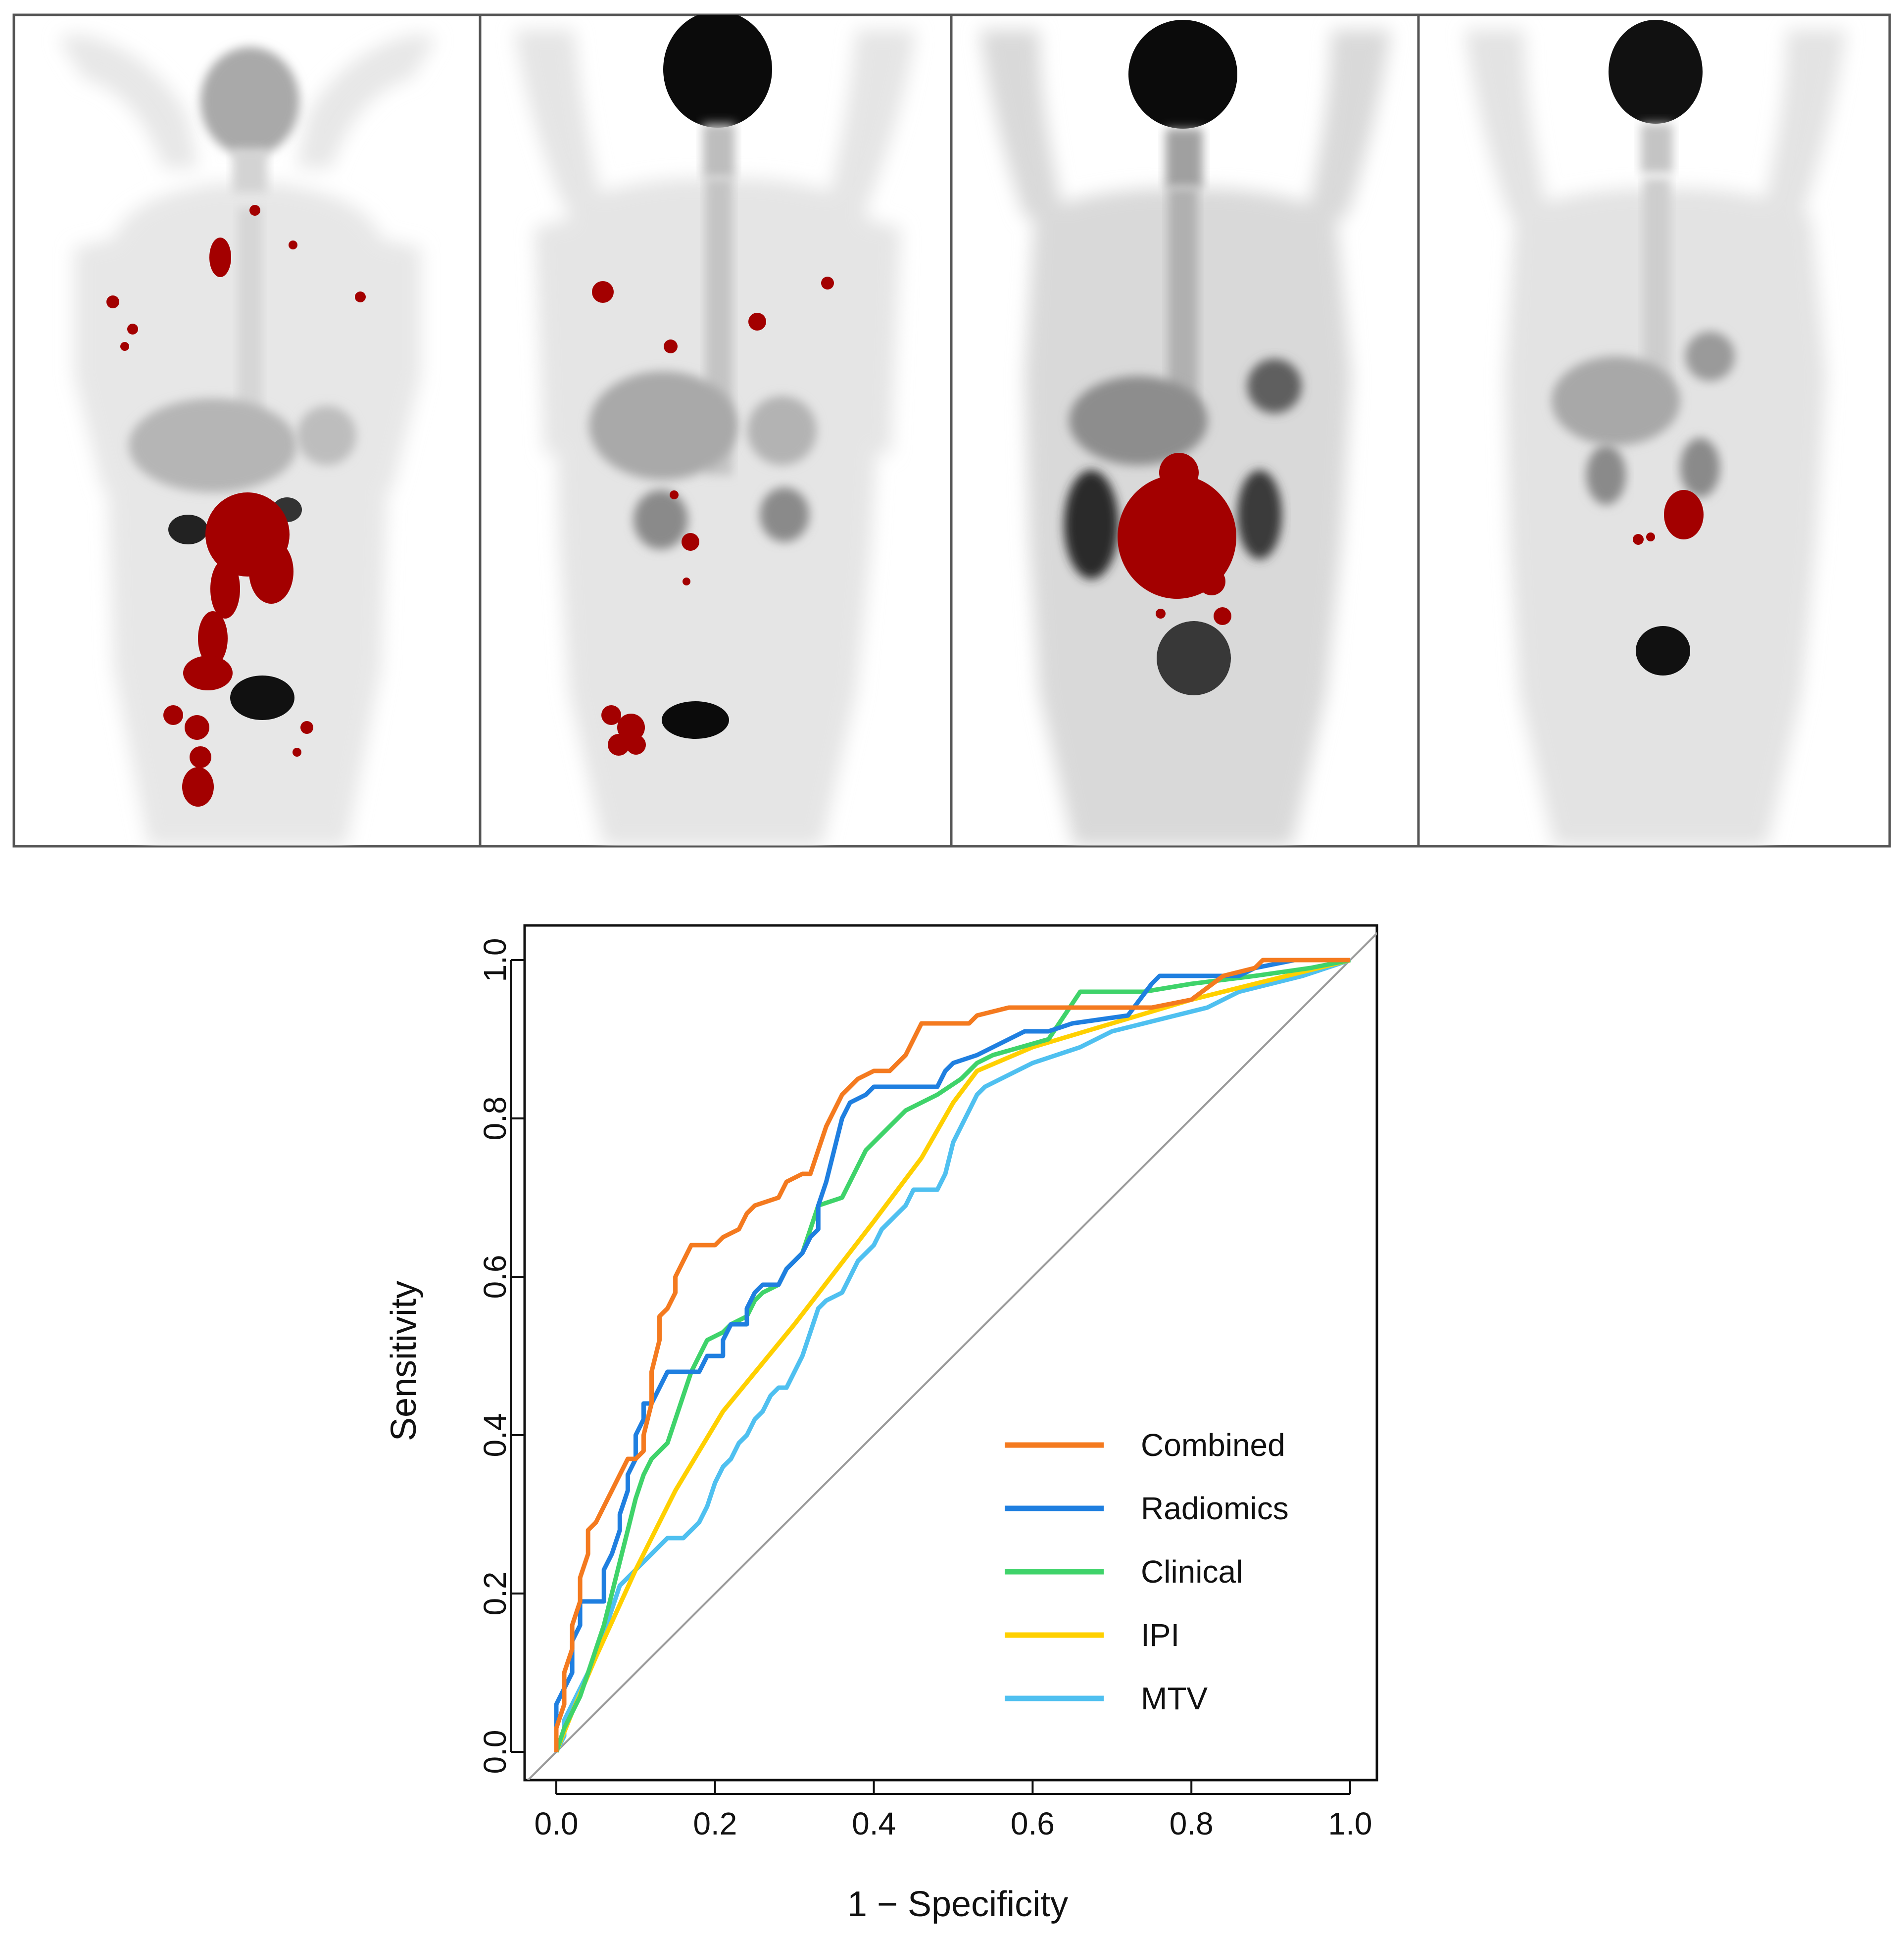 The width and height of the screenshot is (1904, 1933). What do you see at coordinates (1160, 1635) in the screenshot?
I see `legend-label-ipi: IPI` at bounding box center [1160, 1635].